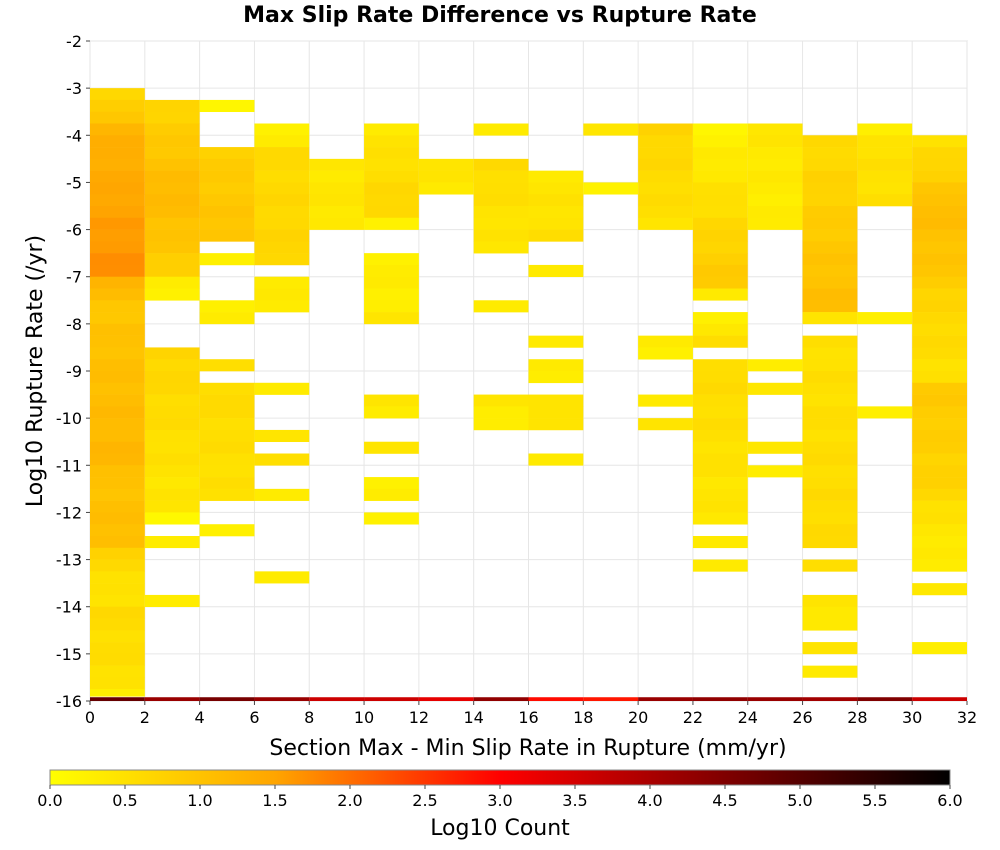 This screenshot has height=850, width=1000. Describe the element at coordinates (474, 717) in the screenshot. I see `x-tick-label: 14` at that location.